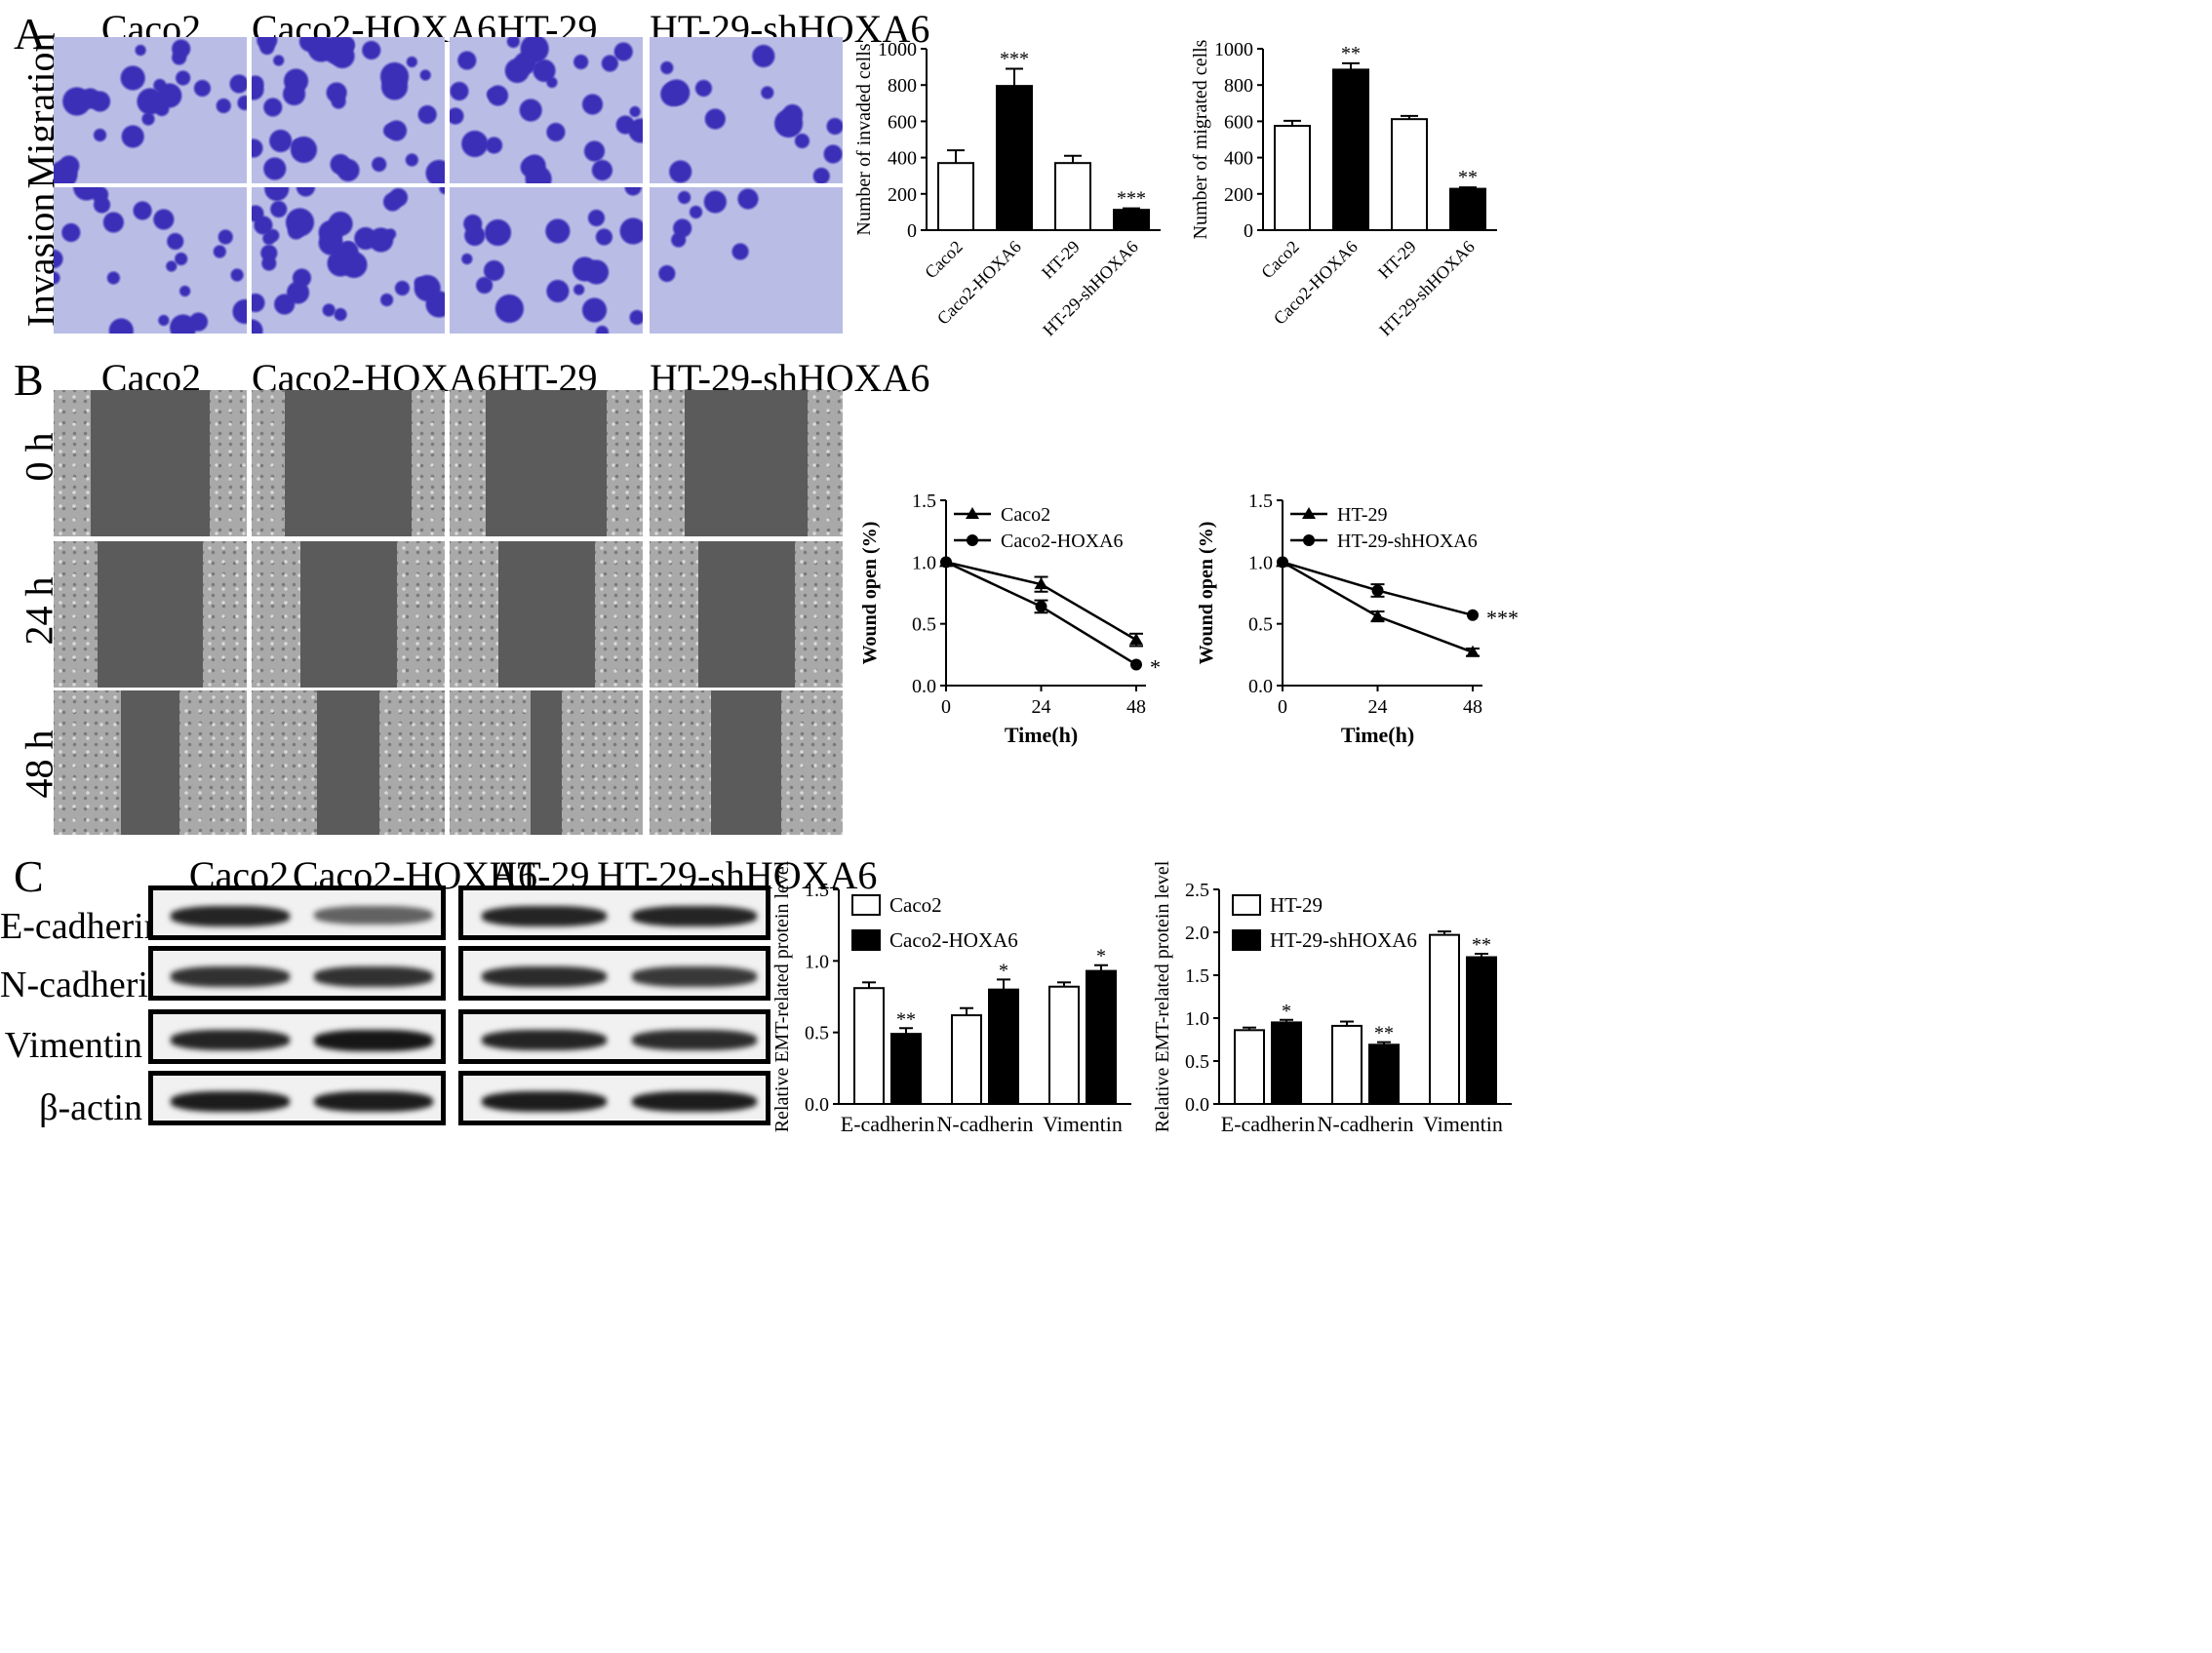 This screenshot has width=2212, height=1653. Describe the element at coordinates (1463, 1124) in the screenshot. I see `x-tick-label: Vimentin` at that location.